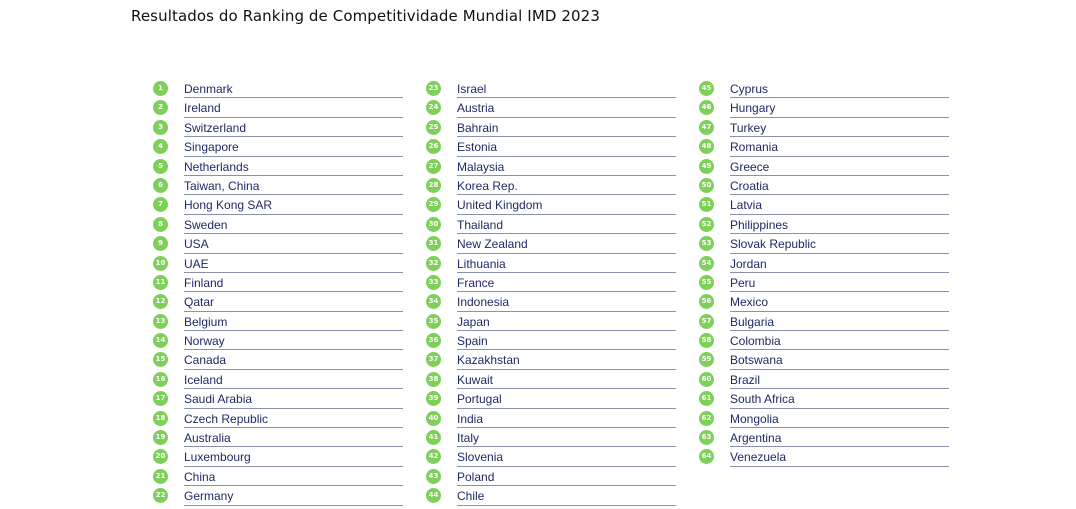 Image resolution: width=1076 pixels, height=509 pixels. Describe the element at coordinates (706, 224) in the screenshot. I see `rank-badge: 52` at that location.